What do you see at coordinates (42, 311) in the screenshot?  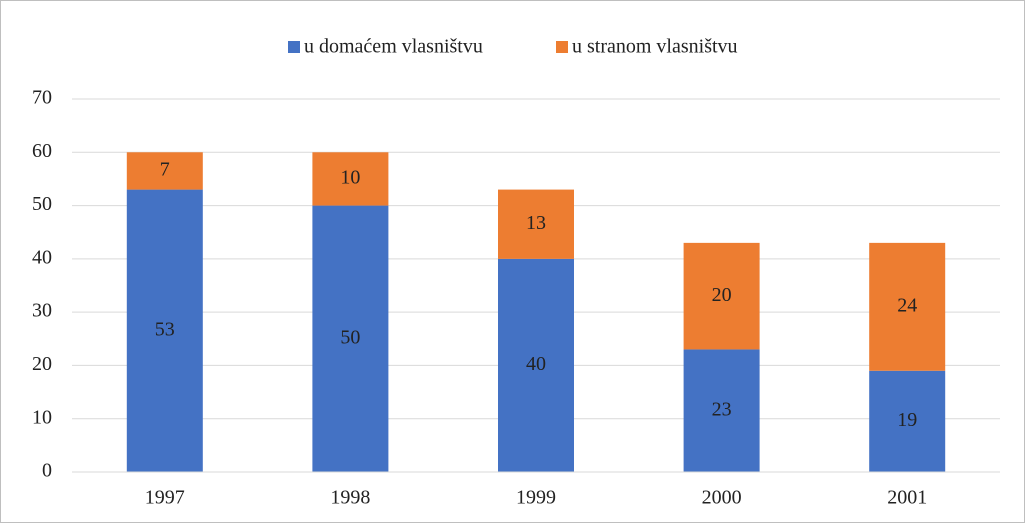 I see `y-tick-label: 30` at bounding box center [42, 311].